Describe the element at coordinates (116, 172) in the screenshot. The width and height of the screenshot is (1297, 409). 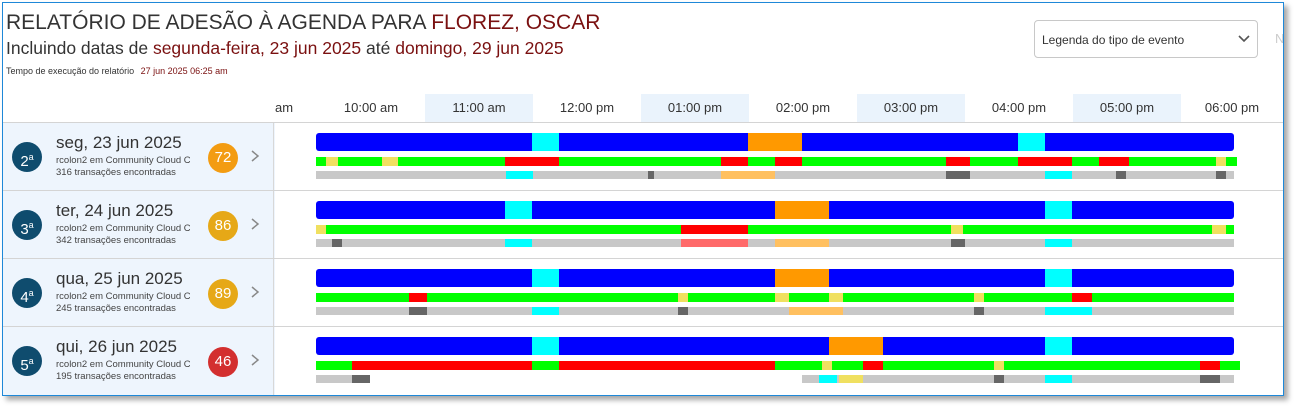
I see `day-transaction-count: 316 transações encontradas` at that location.